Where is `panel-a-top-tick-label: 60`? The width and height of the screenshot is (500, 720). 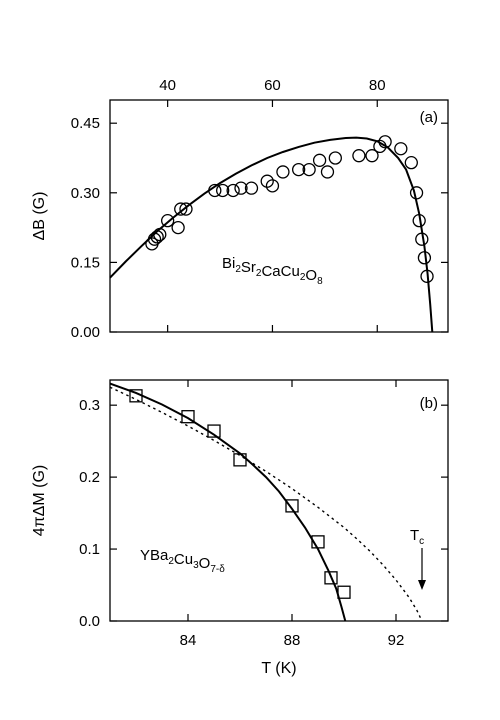 panel-a-top-tick-label: 60 is located at coordinates (272, 85).